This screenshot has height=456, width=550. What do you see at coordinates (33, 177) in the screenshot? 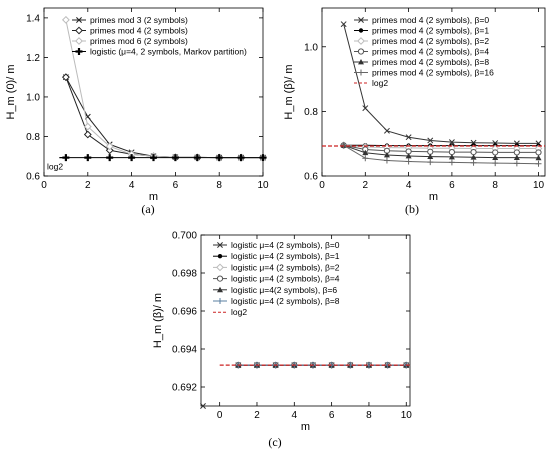
I see `y-tick-label: 0.6` at bounding box center [33, 177].